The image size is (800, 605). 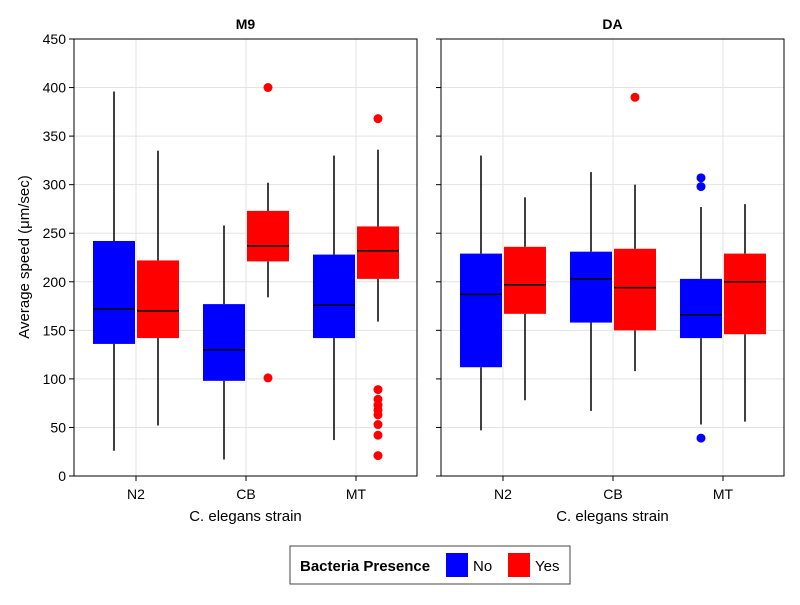 I want to click on y-tick-label: 350, so click(x=55, y=136).